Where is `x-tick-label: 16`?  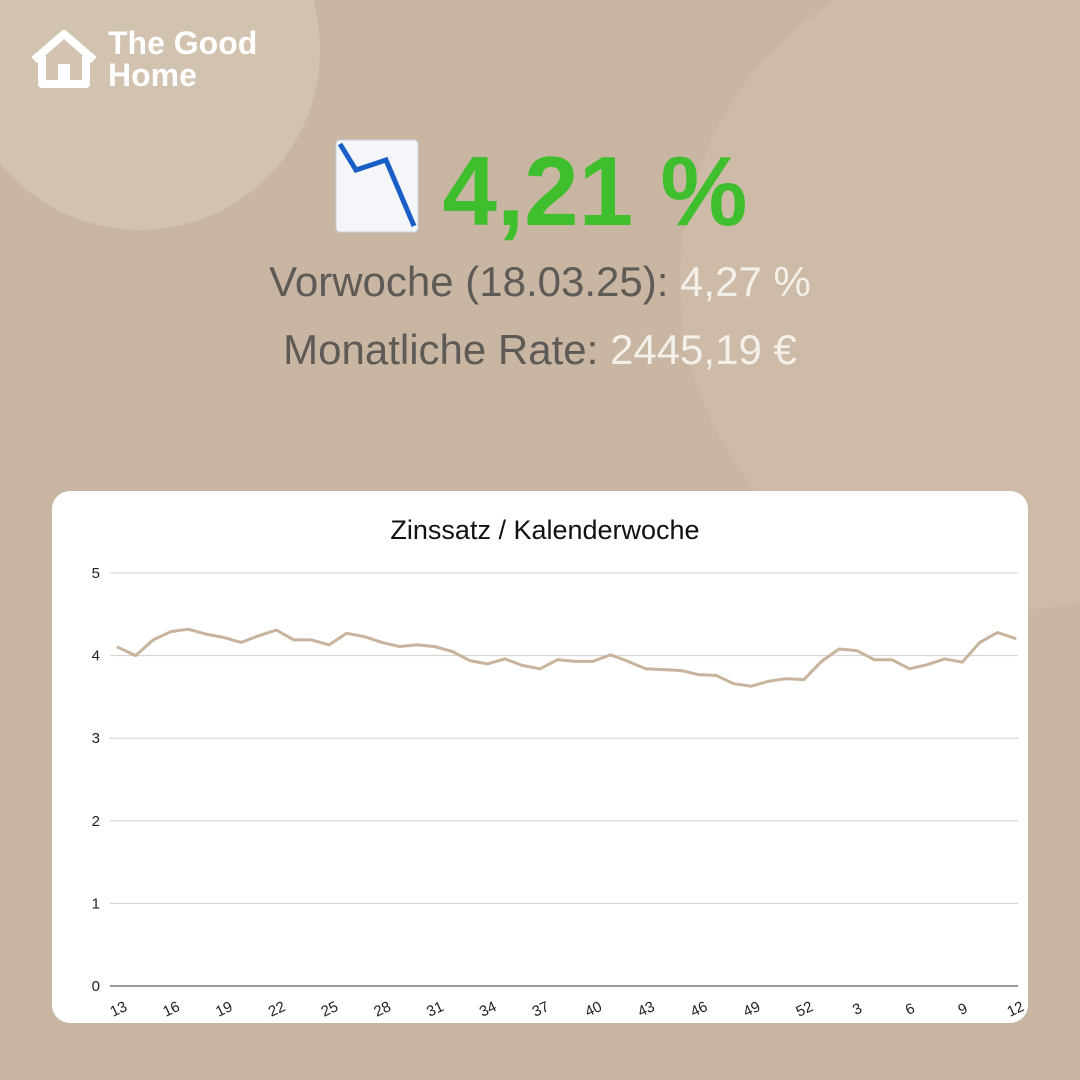 x-tick-label: 16 is located at coordinates (171, 1009).